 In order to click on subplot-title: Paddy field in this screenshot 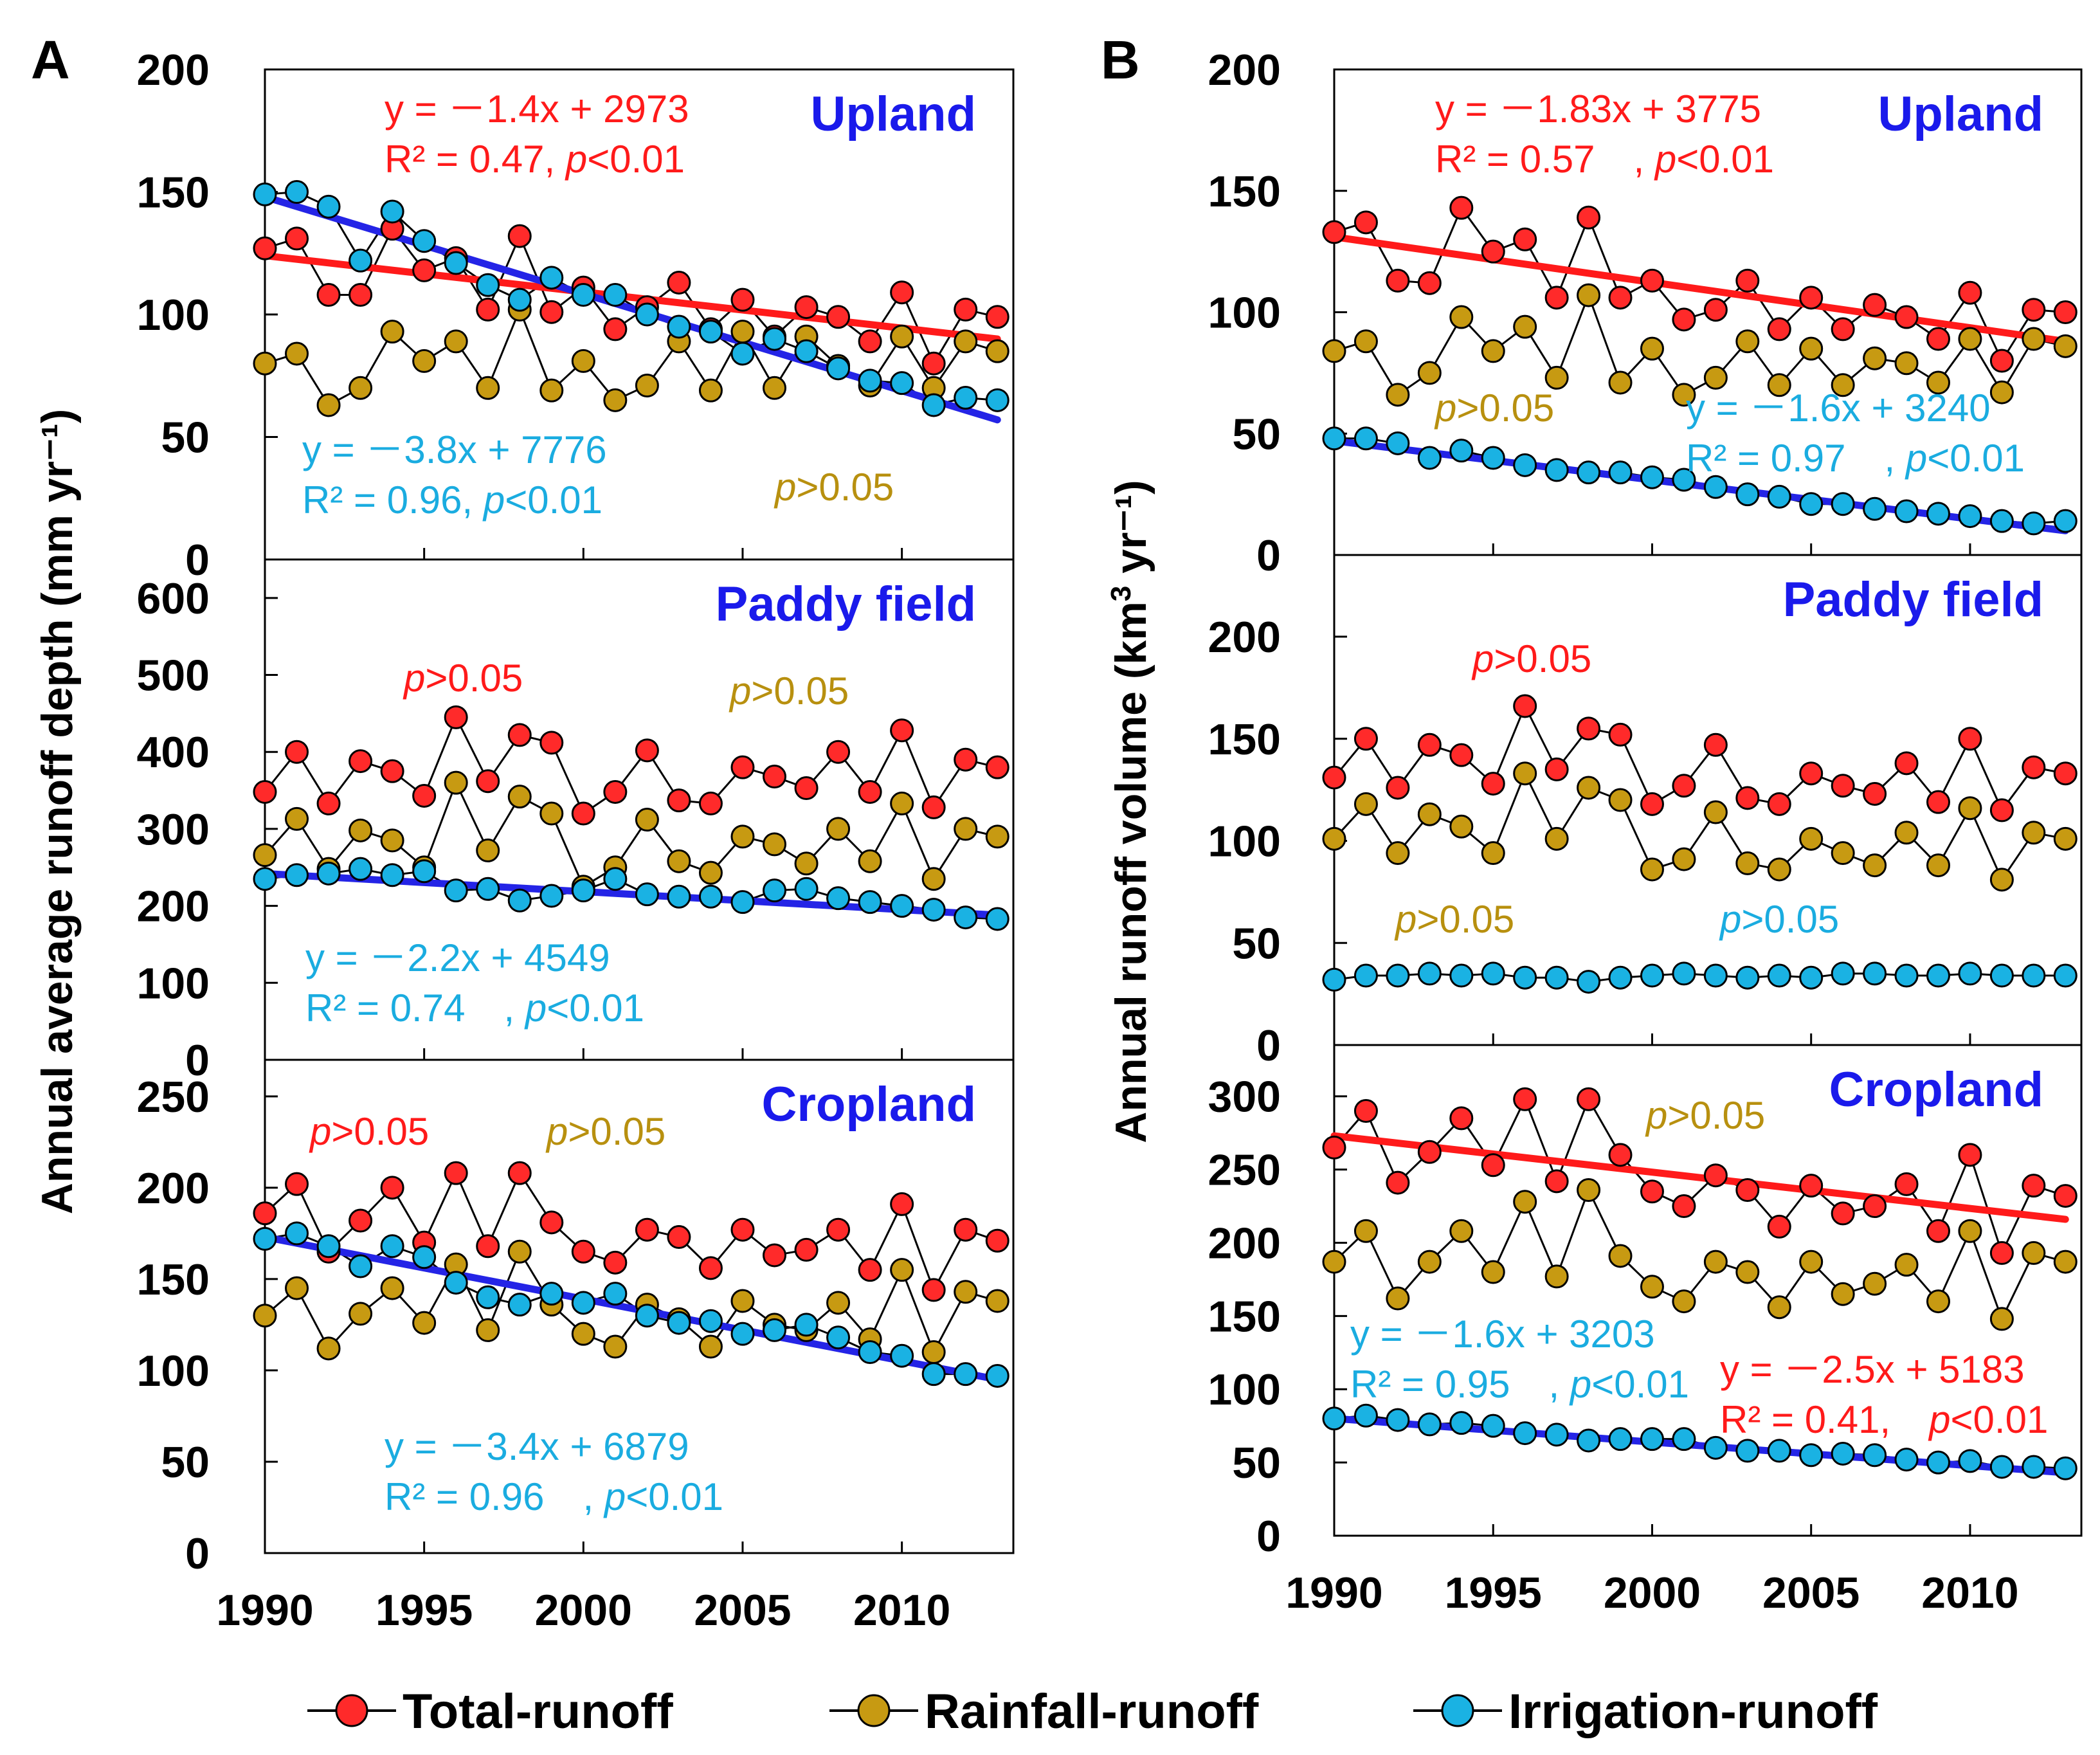, I will do `click(1913, 600)`.